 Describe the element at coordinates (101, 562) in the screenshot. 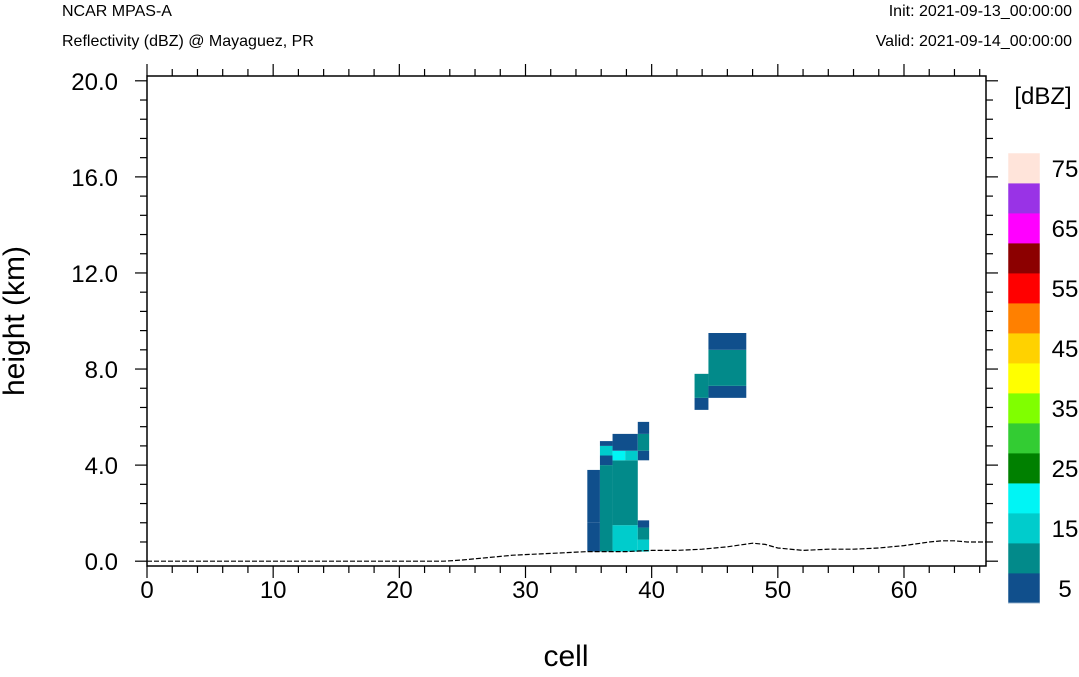

I see `y-tick-label: 0.0` at that location.